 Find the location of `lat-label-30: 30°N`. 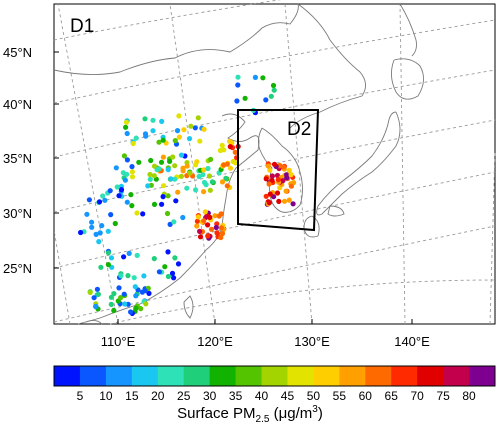

lat-label-30: 30°N is located at coordinates (17, 213).